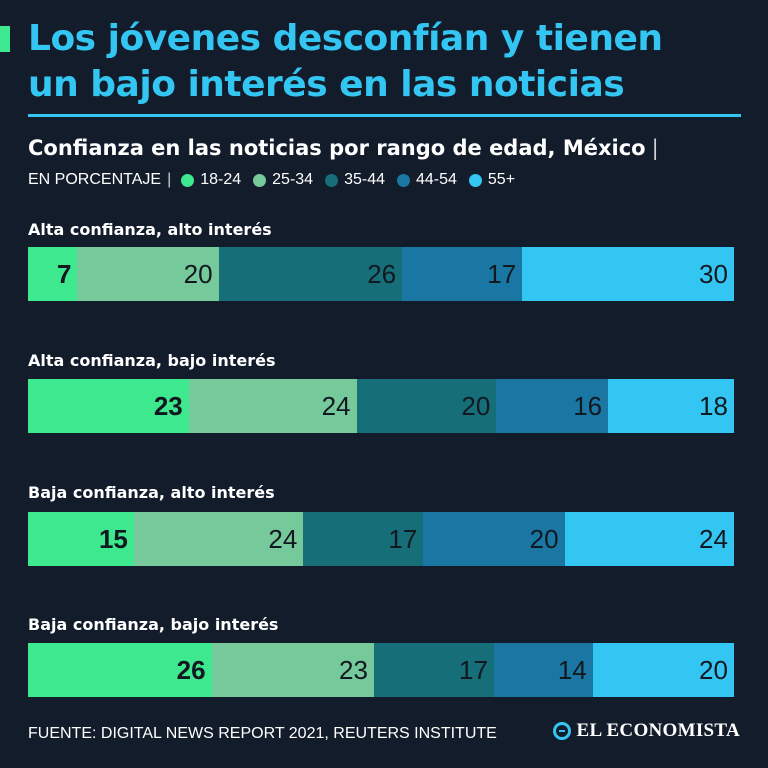 The image size is (768, 768). I want to click on bar-segment-44-54: 17, so click(462, 274).